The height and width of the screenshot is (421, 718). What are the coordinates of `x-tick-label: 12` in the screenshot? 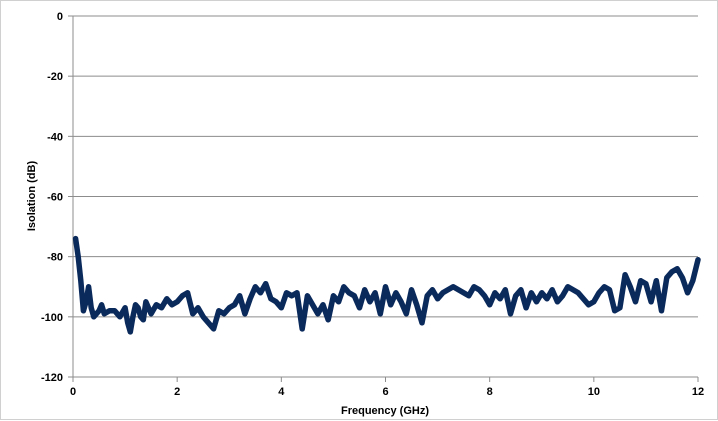 It's located at (698, 392).